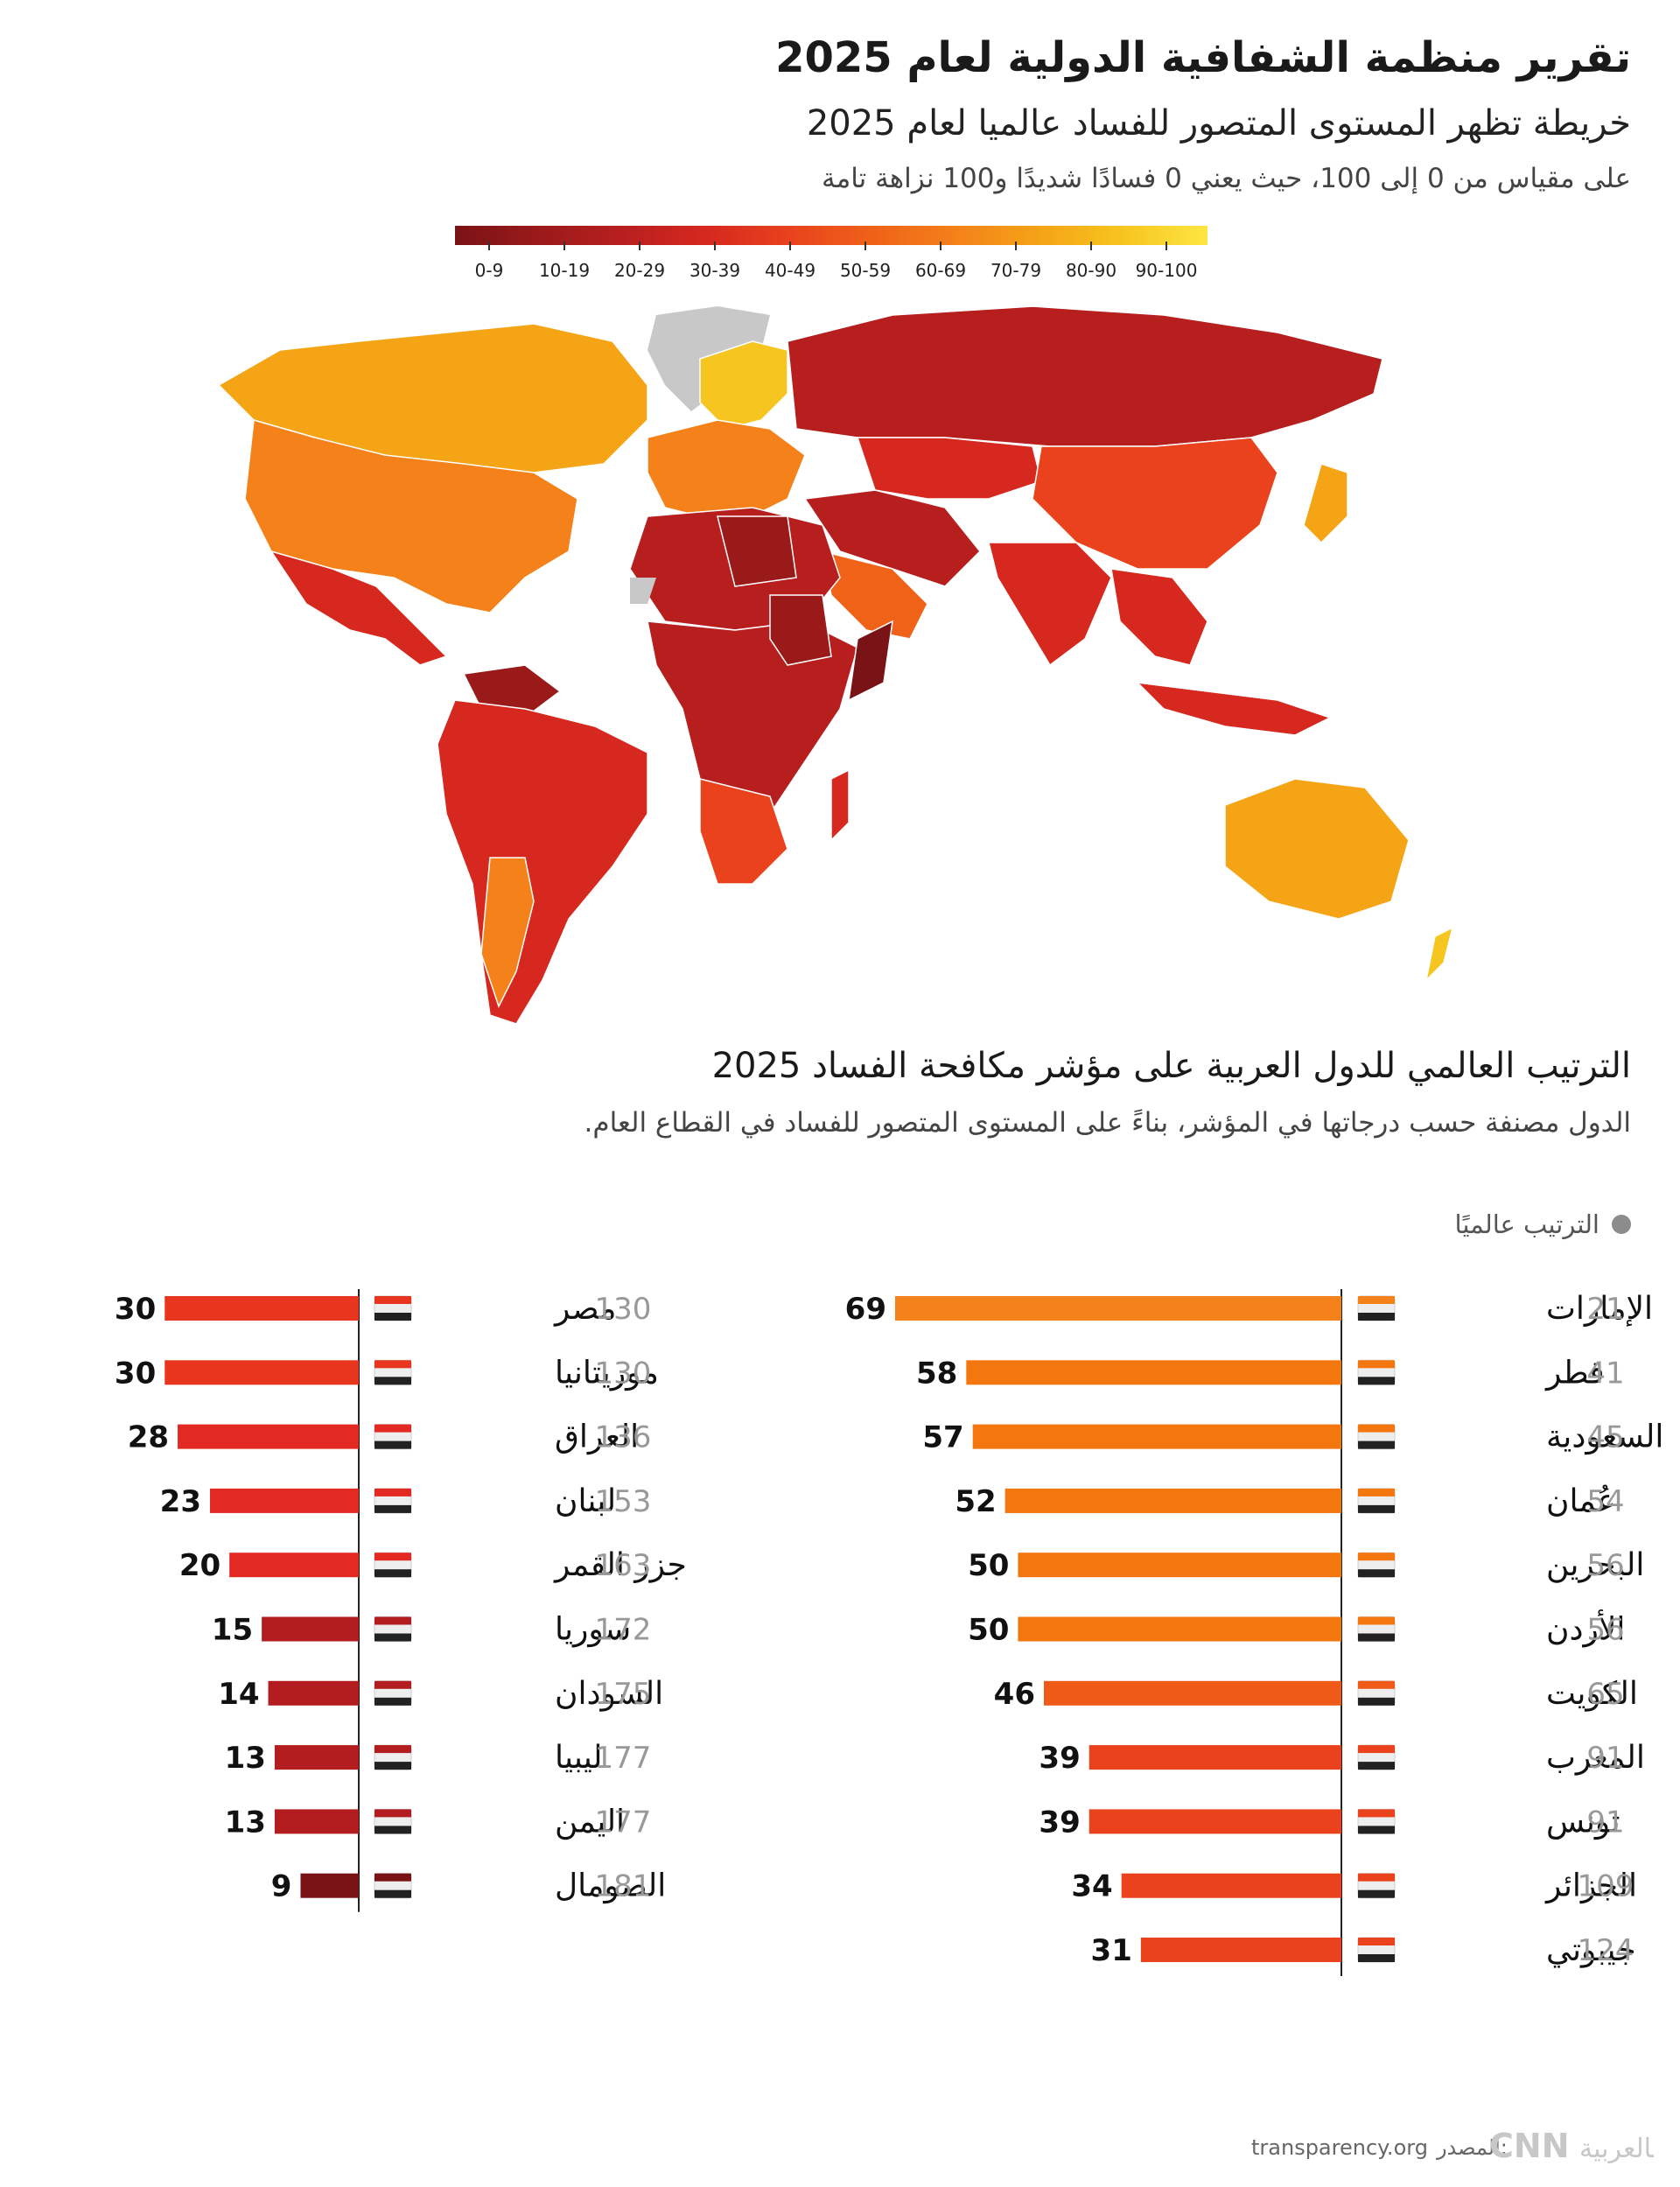  What do you see at coordinates (743, 831) in the screenshot?
I see `map-southern-africa` at bounding box center [743, 831].